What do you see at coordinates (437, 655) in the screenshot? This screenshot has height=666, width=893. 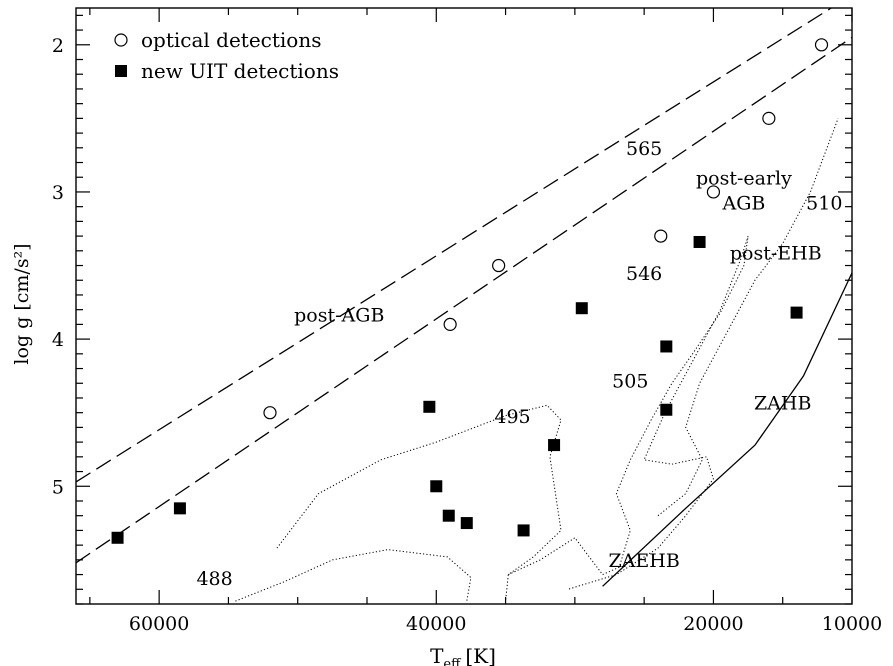 I see `x-axis-label-main: T` at bounding box center [437, 655].